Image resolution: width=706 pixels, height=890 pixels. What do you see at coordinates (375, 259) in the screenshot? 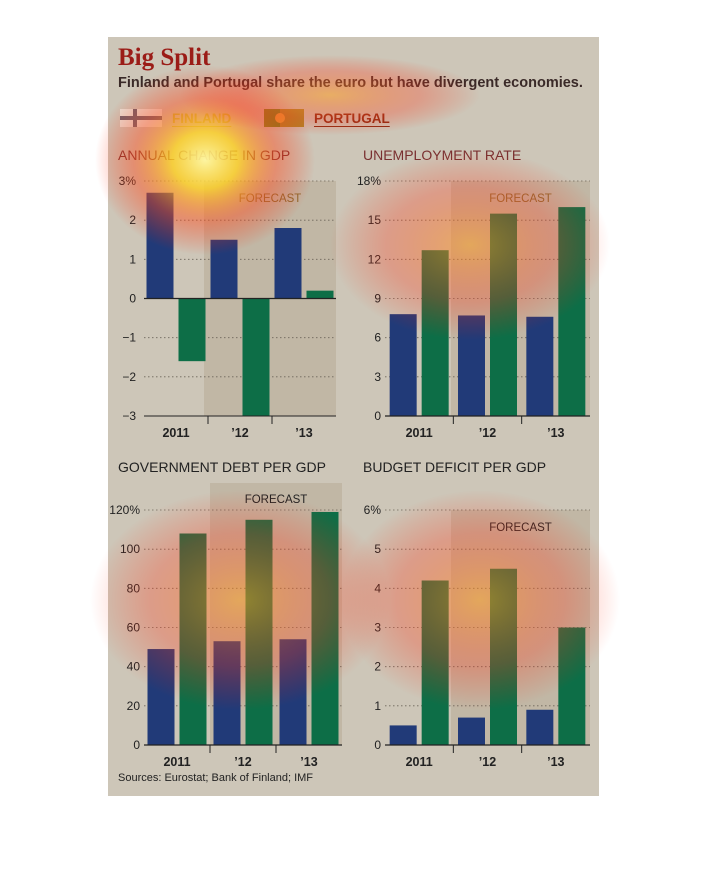
I see `y-tick-label: 12` at bounding box center [375, 259].